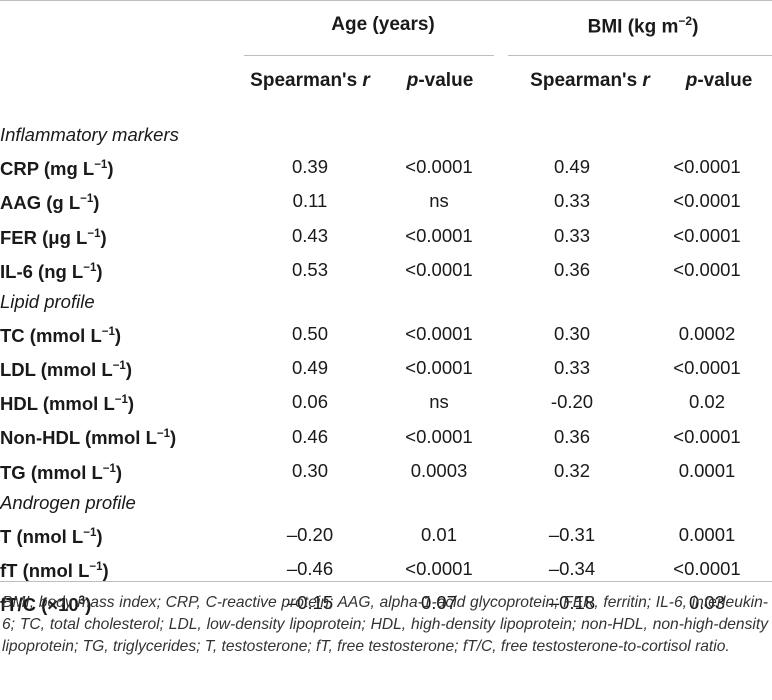  I want to click on row-label-text: IL-6 (ng L, so click(42, 271).